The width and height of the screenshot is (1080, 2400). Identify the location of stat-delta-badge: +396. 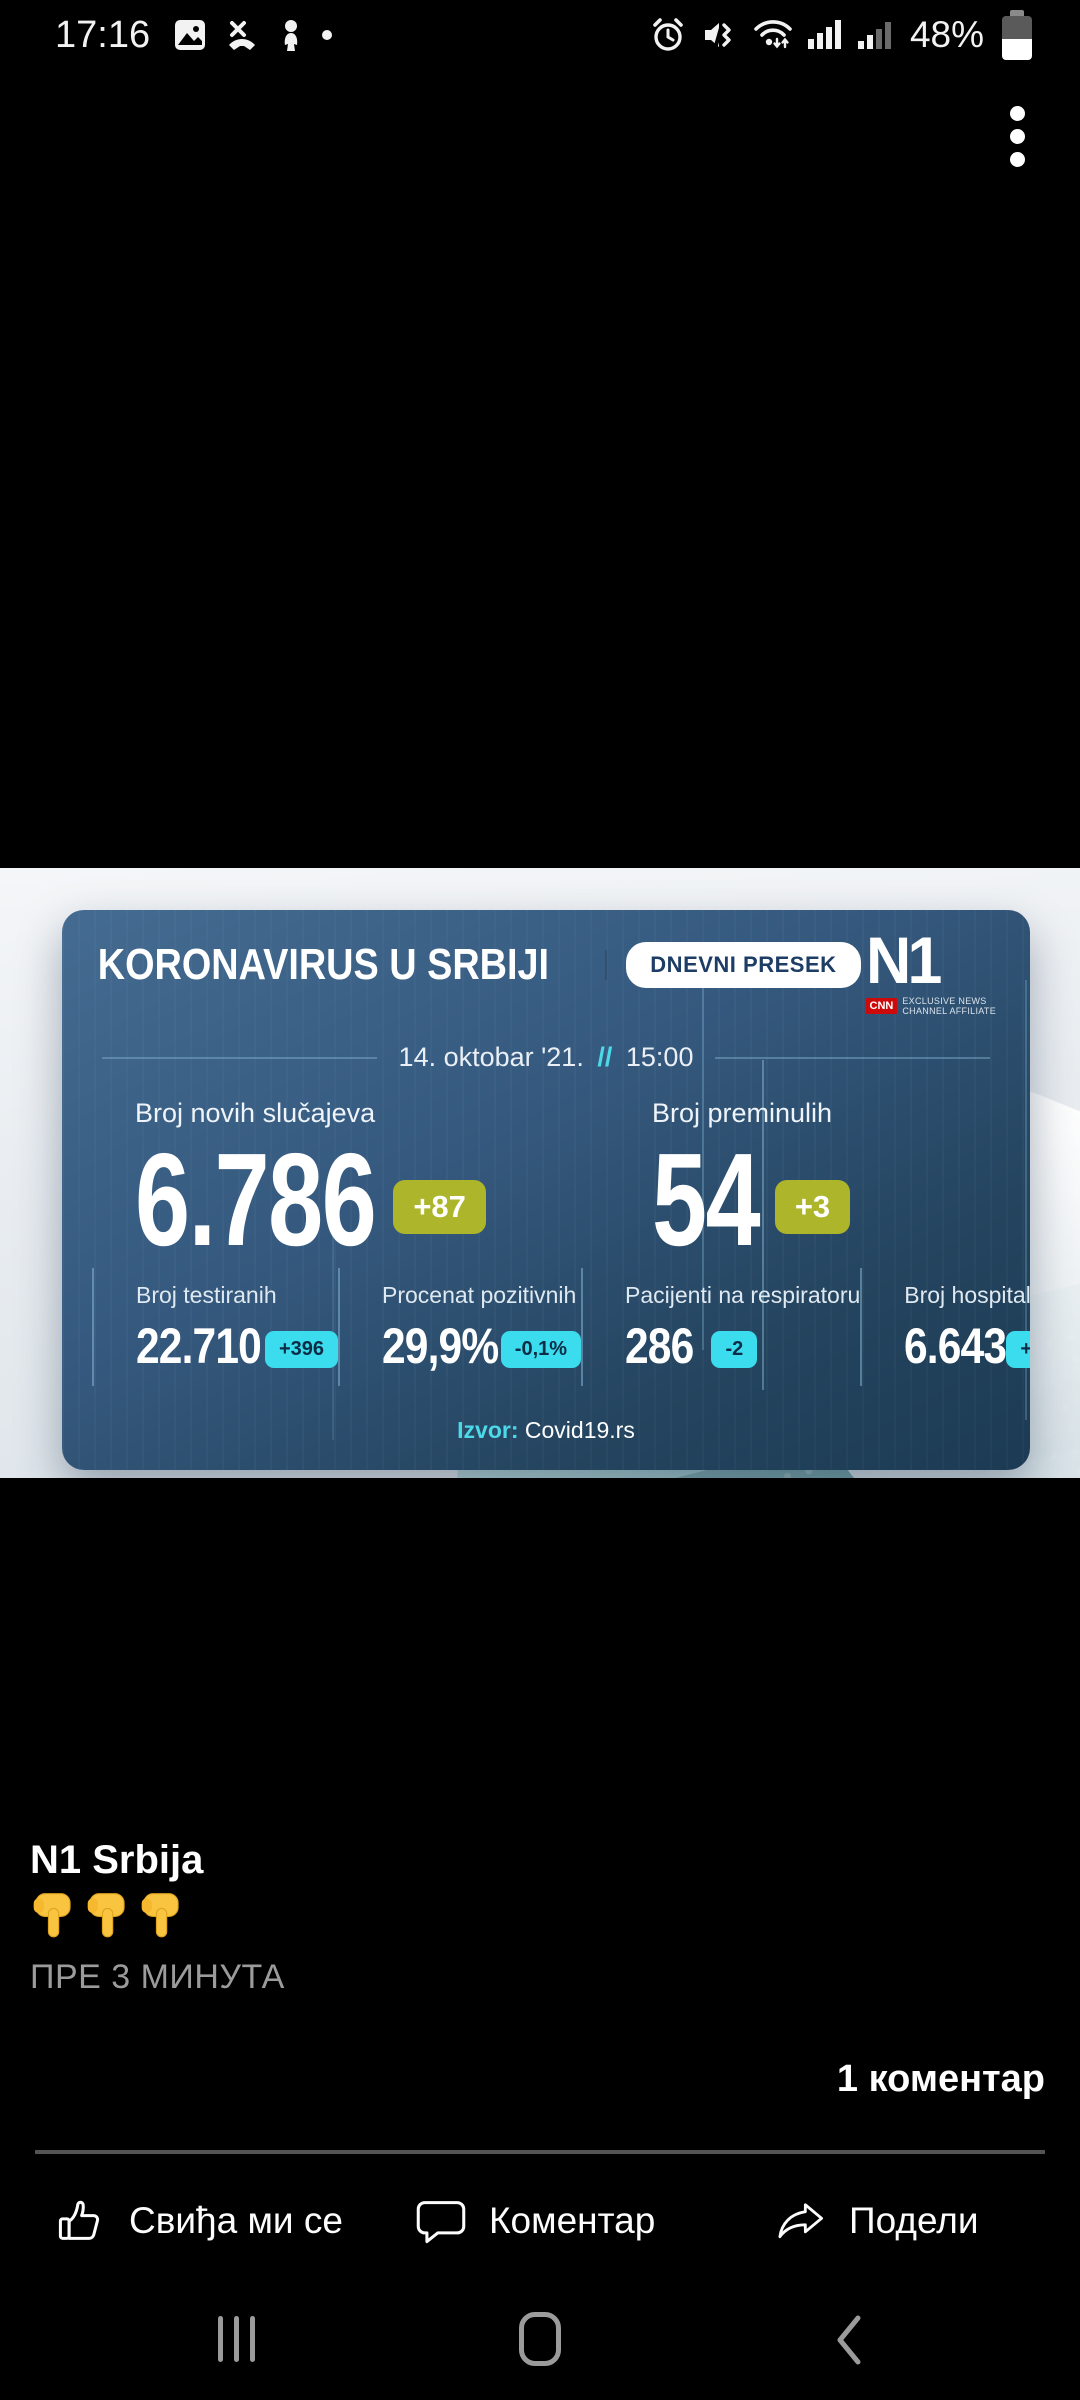
(301, 1349).